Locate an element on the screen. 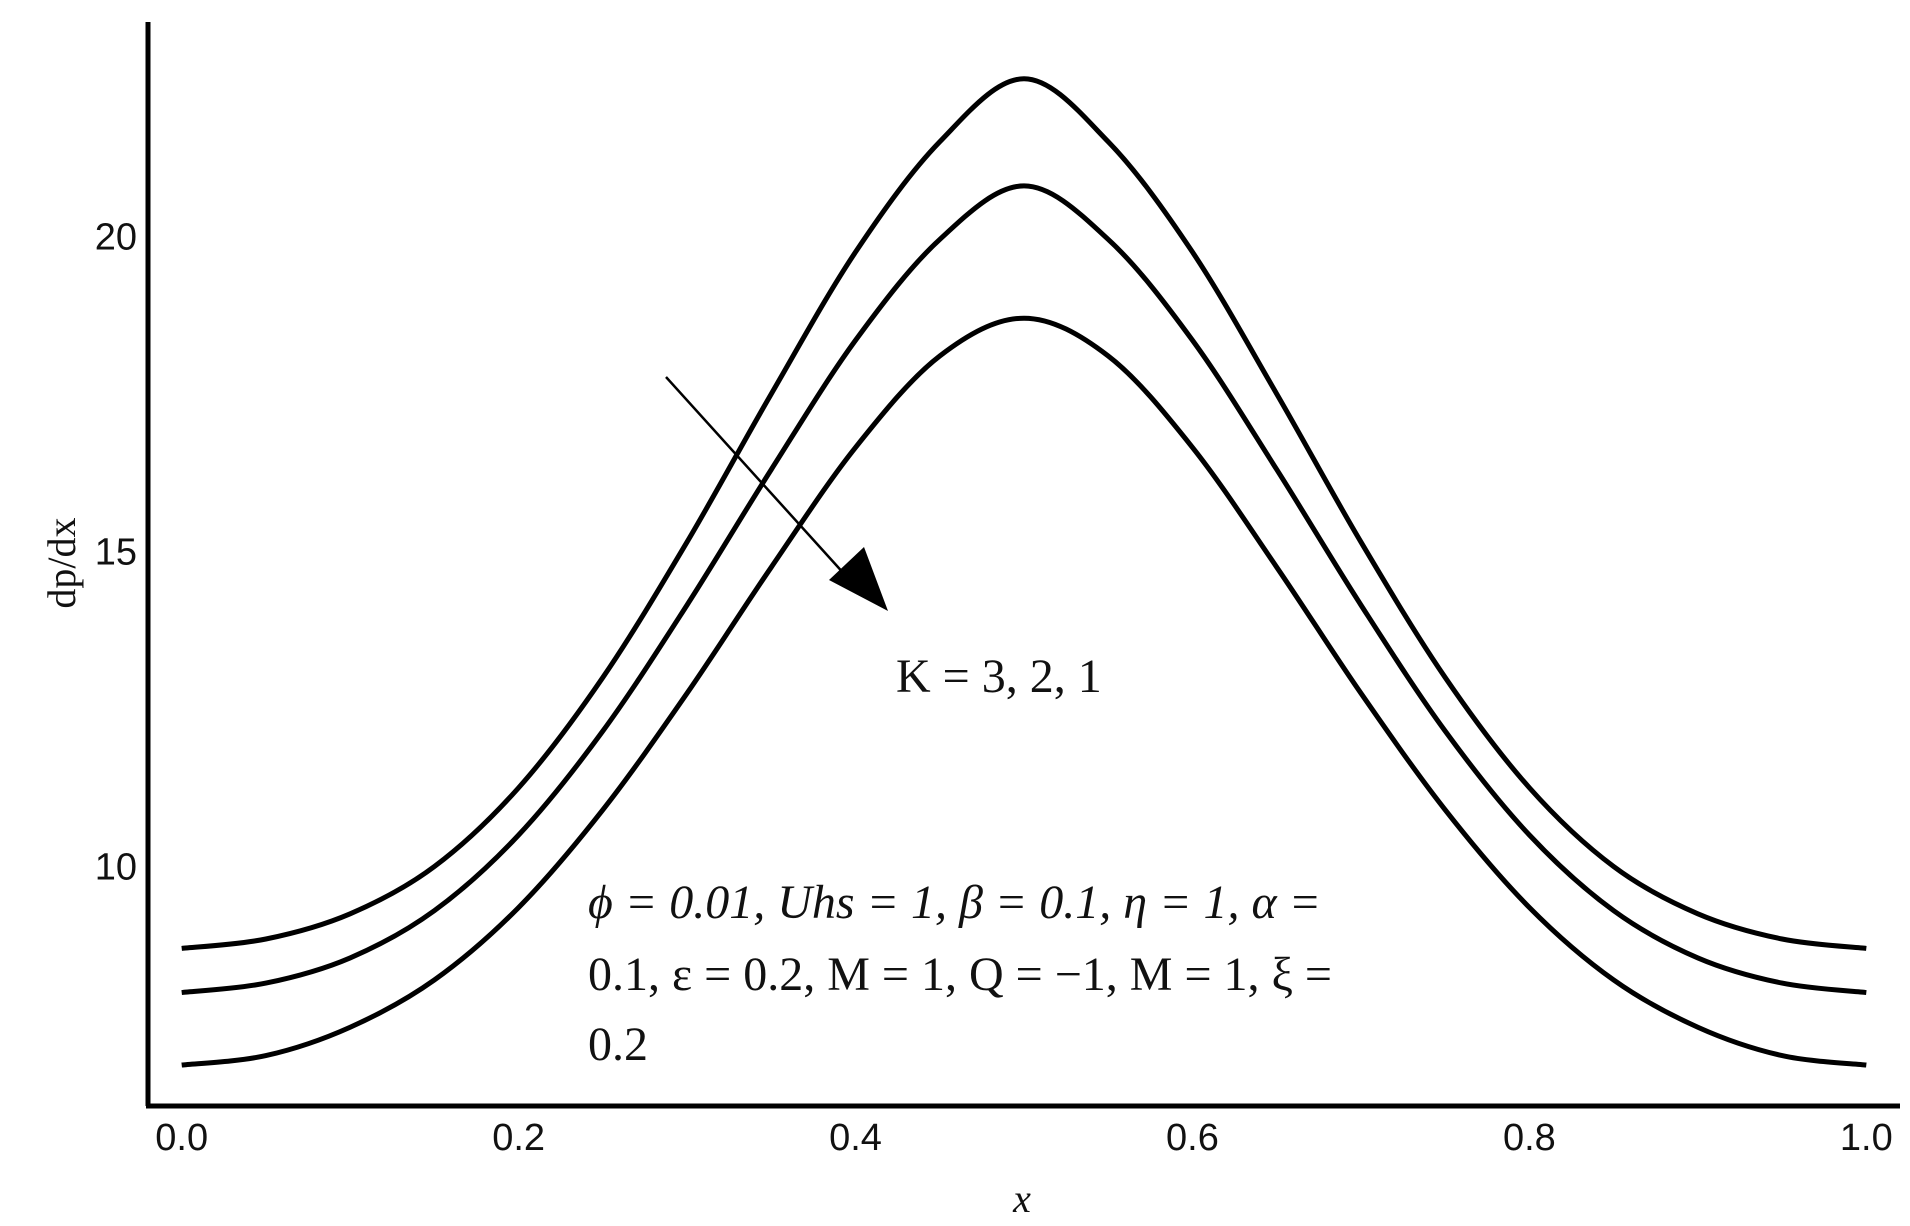 Image resolution: width=1910 pixels, height=1226 pixels. x-tick-label: 0.4 is located at coordinates (855, 1138).